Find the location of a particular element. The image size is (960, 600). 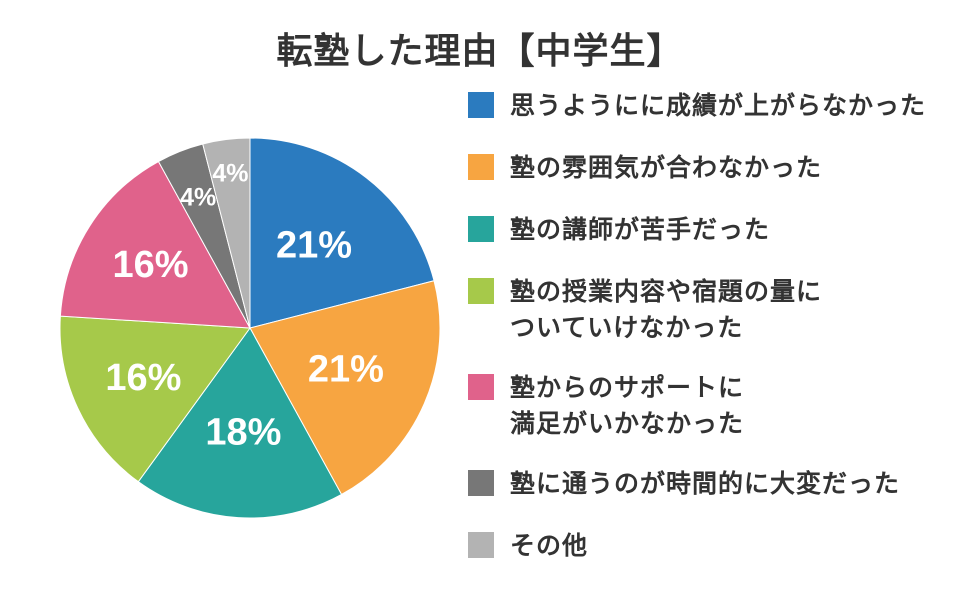

legend-item: 思うようにに成績が上がらなかった is located at coordinates (697, 106).